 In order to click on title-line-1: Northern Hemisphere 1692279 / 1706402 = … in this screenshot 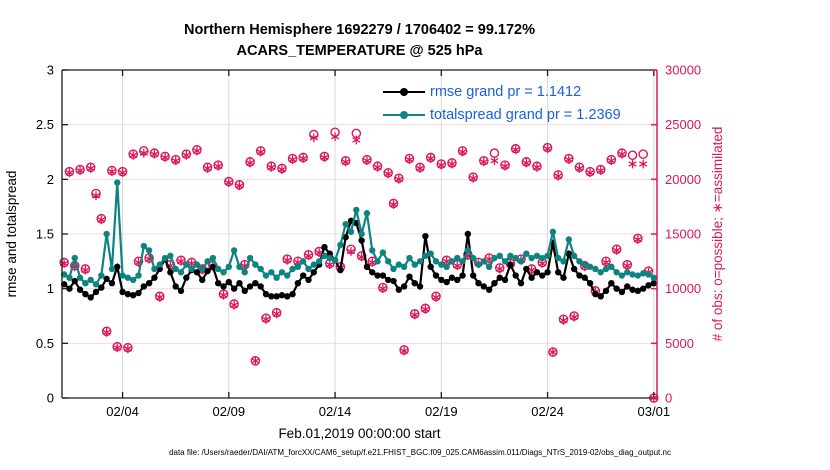, I will do `click(359, 30)`.